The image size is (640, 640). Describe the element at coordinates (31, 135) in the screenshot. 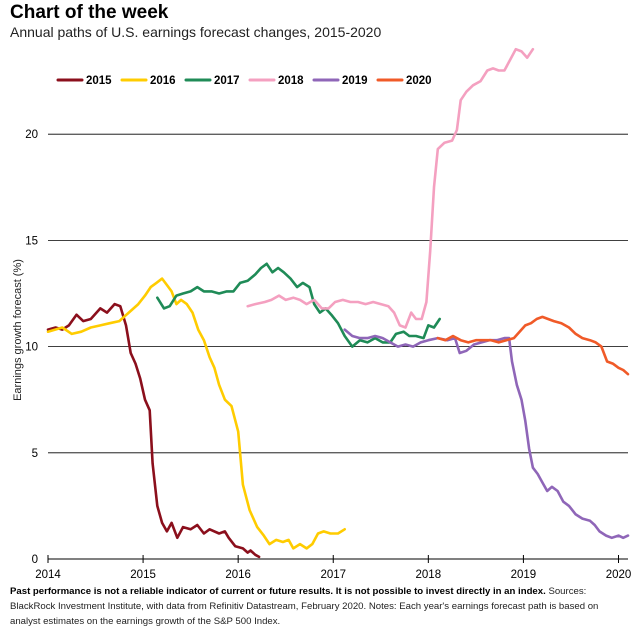

I see `y-tick-label: 20` at that location.